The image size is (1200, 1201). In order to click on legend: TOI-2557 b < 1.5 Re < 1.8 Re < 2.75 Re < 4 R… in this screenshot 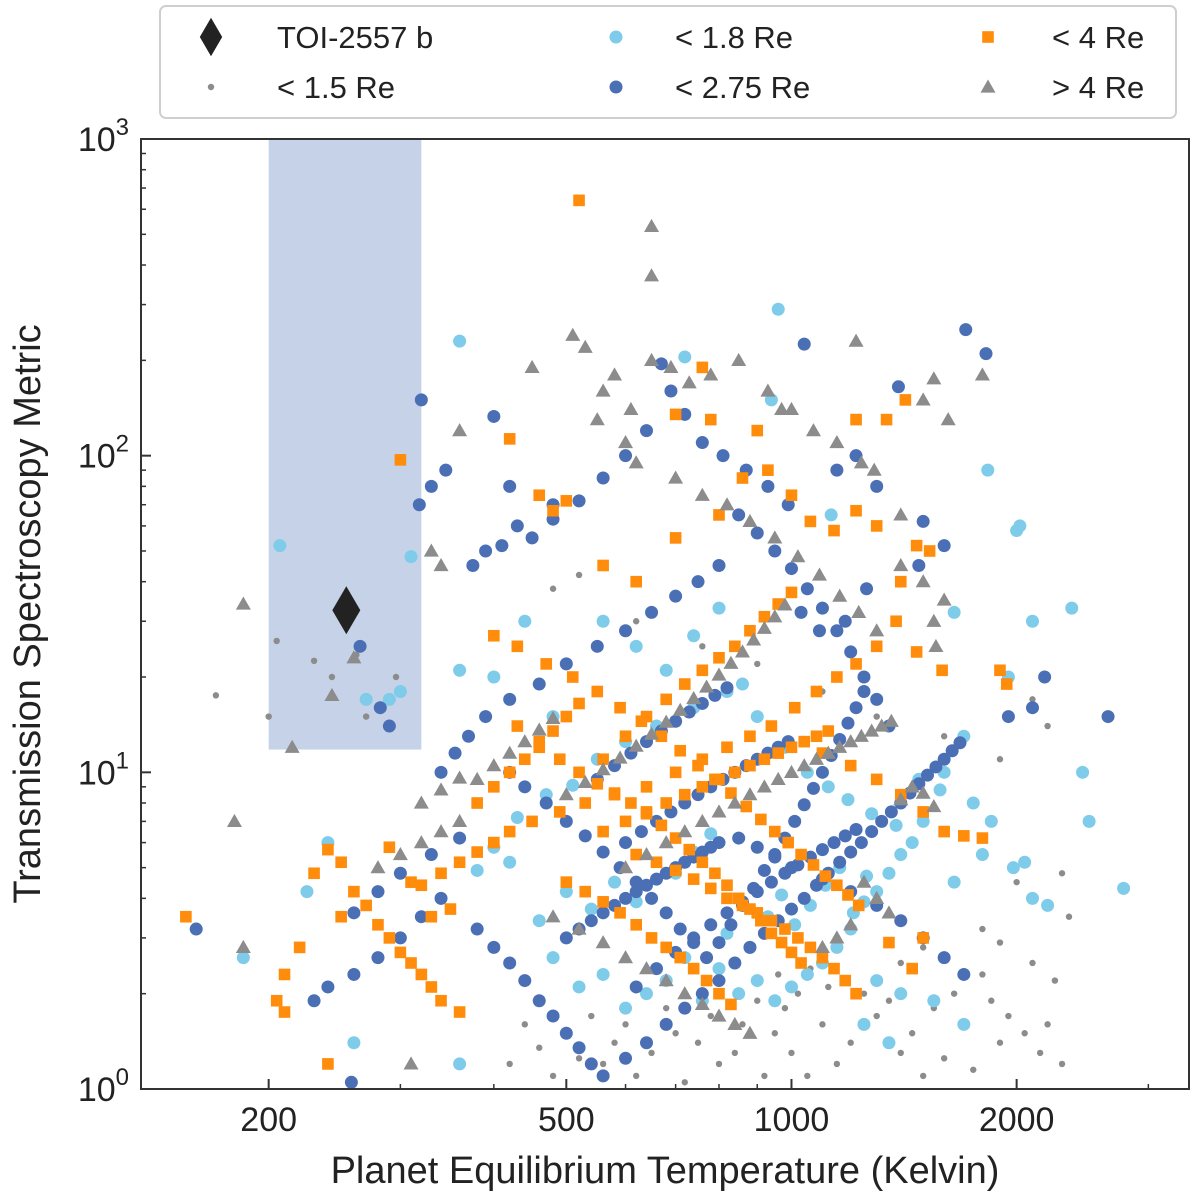, I will do `click(668, 62)`.